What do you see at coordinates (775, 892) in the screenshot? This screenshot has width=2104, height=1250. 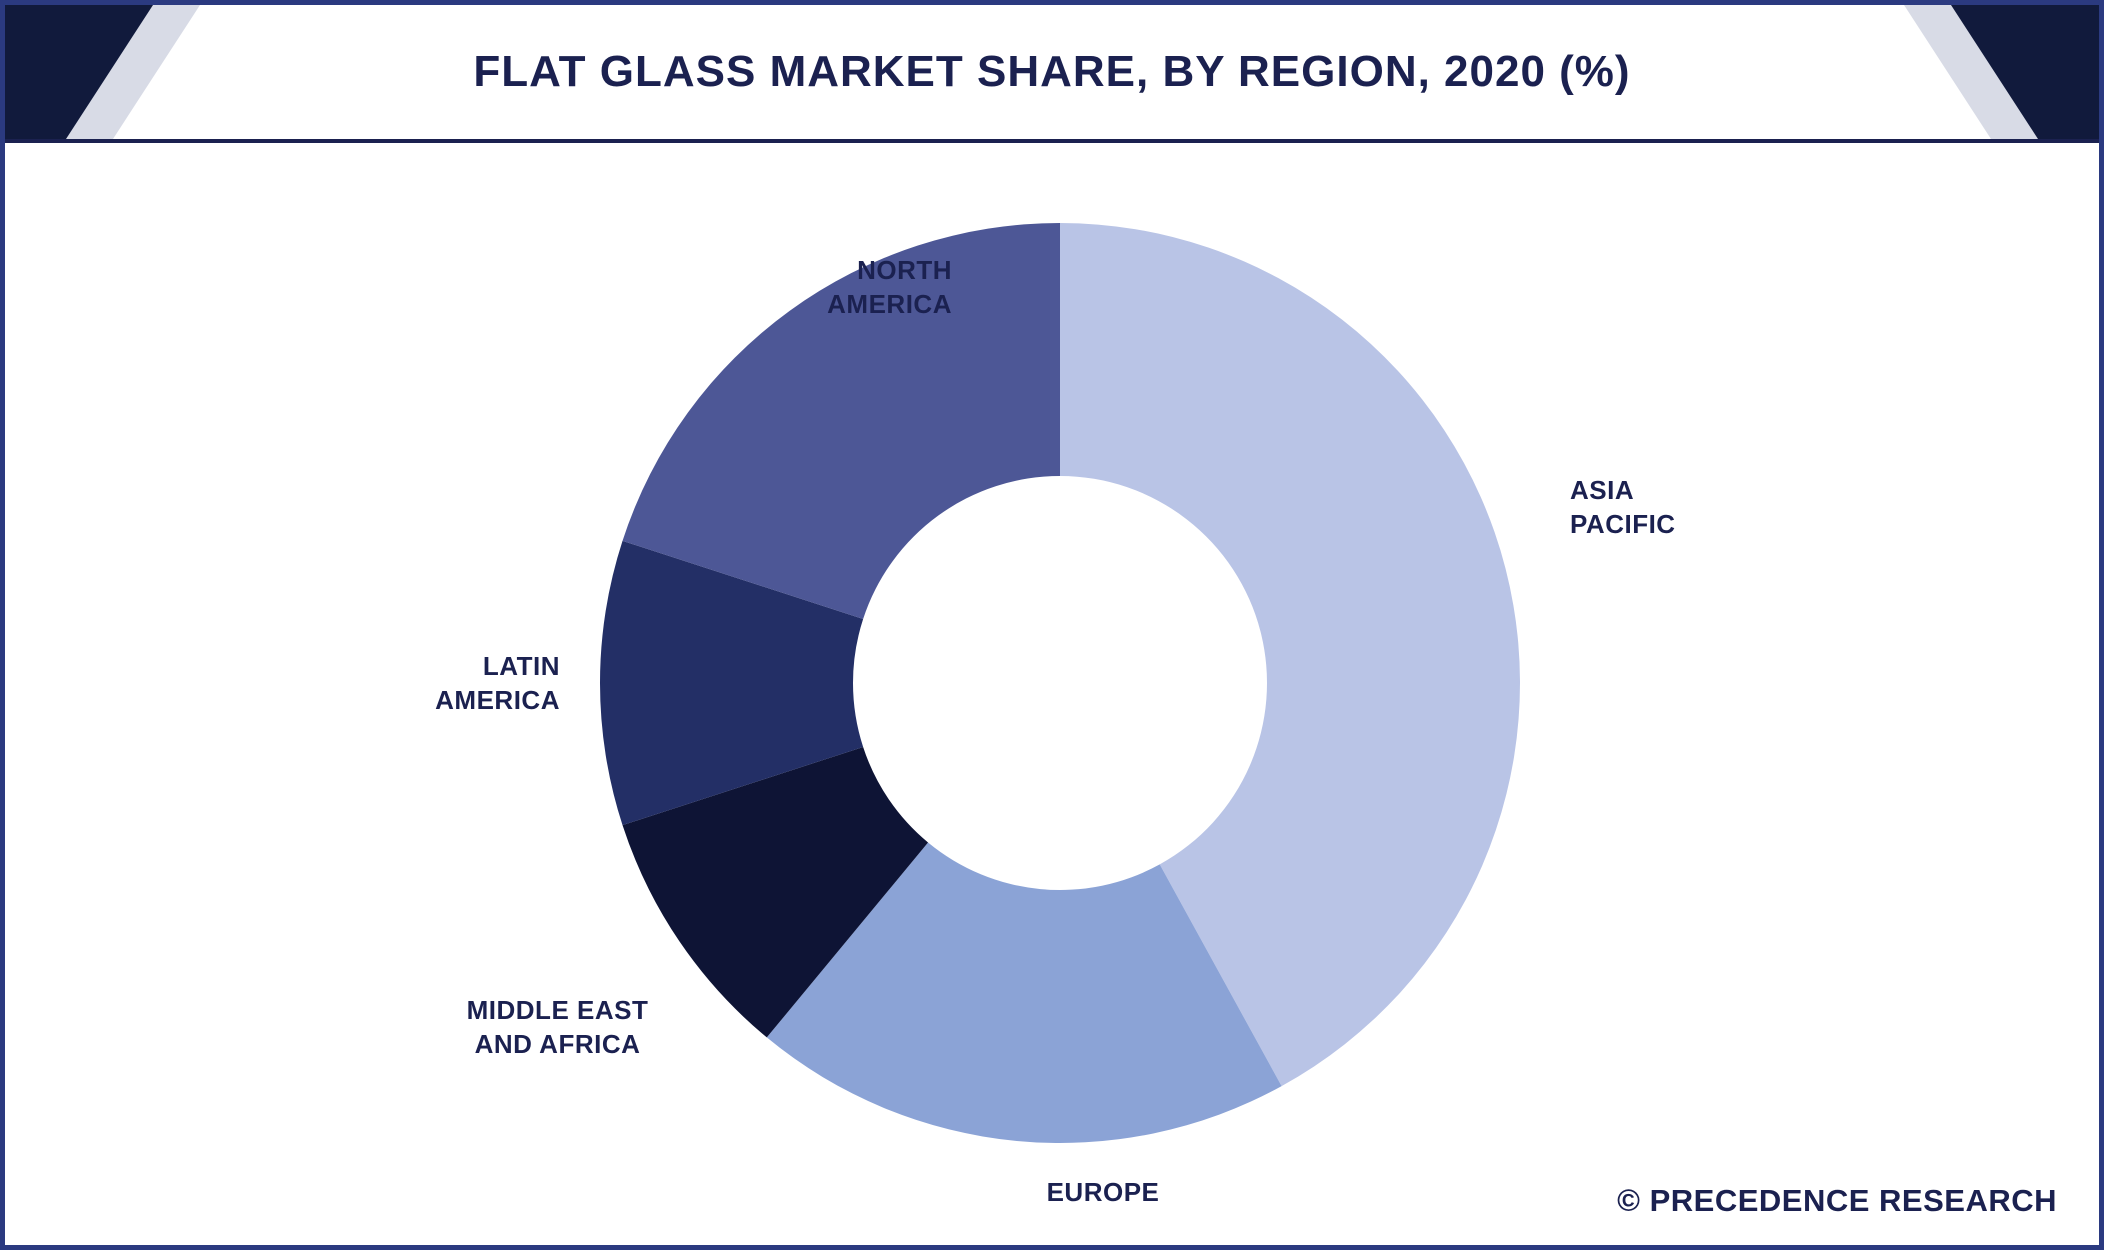 I see `donut-slice-middle-east-and-africa` at bounding box center [775, 892].